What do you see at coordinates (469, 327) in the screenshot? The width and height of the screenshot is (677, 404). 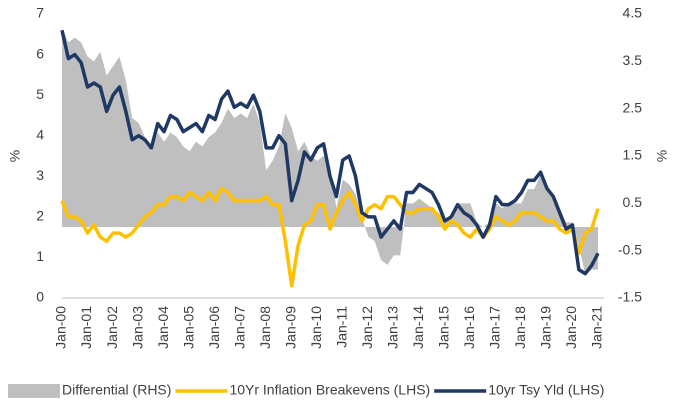 I see `x-tick-label: Jan-16` at bounding box center [469, 327].